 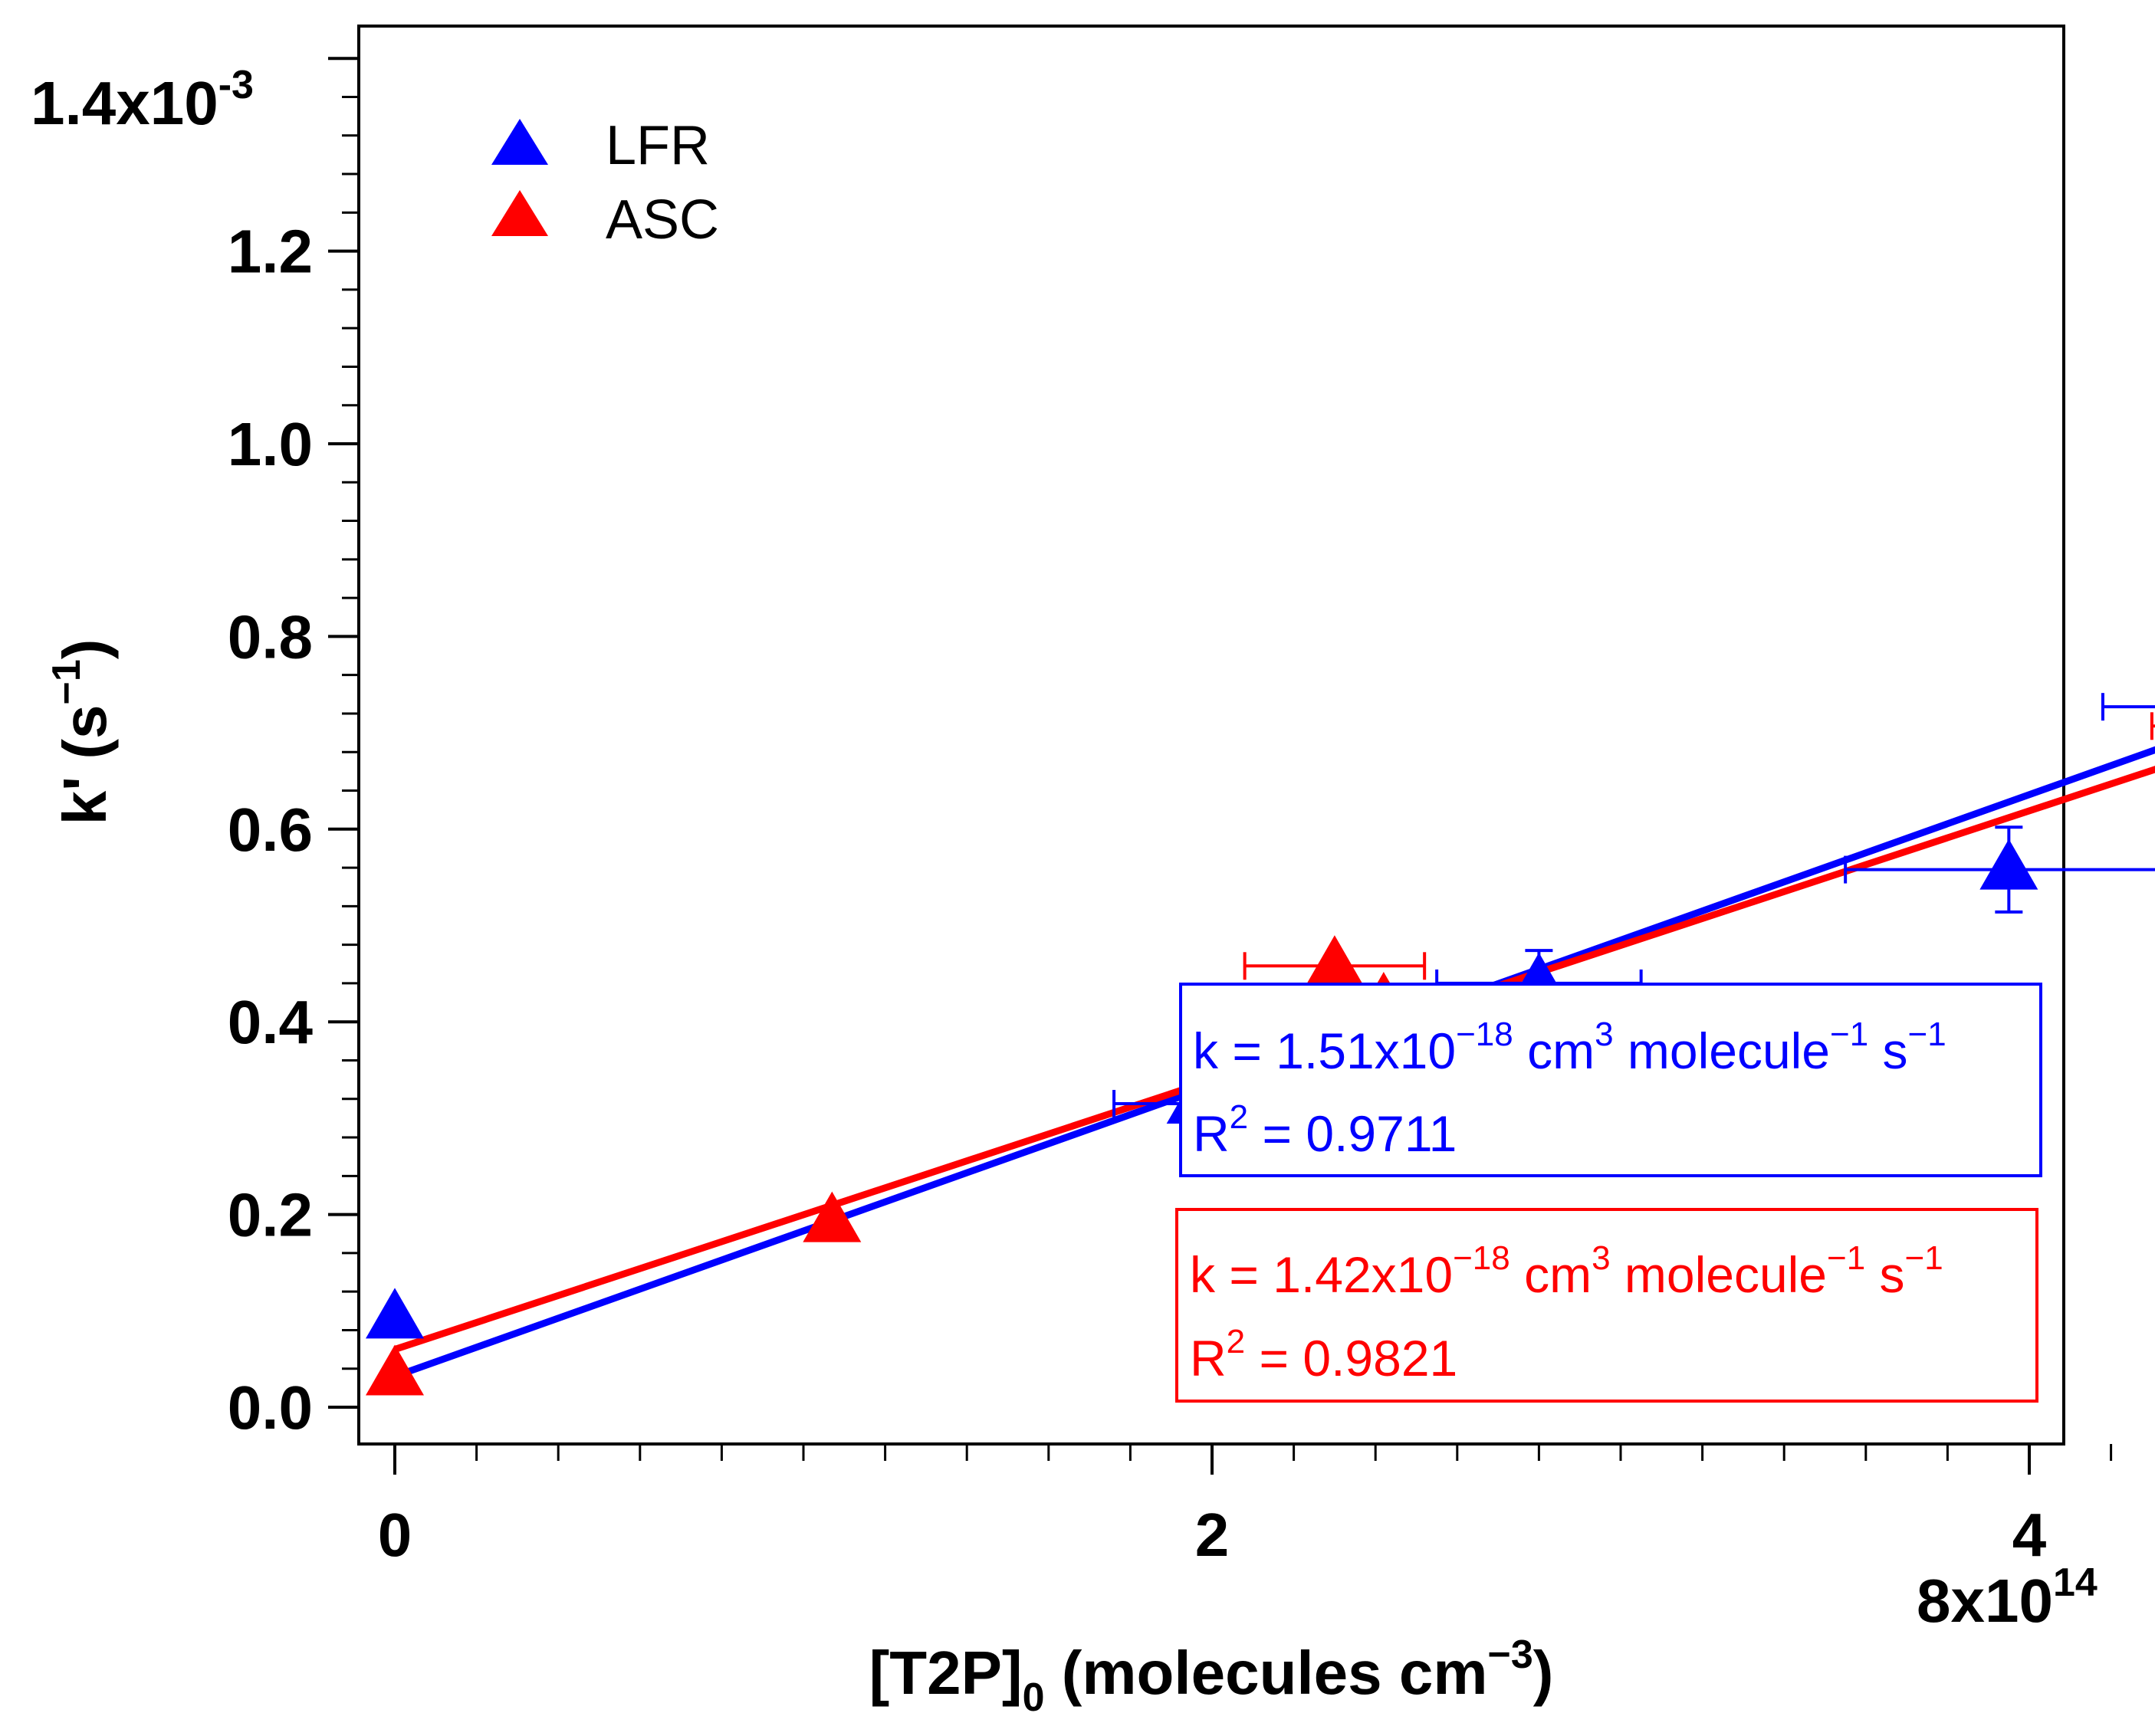 What do you see at coordinates (658, 145) in the screenshot?
I see `legend-label-lfr: LFR` at bounding box center [658, 145].